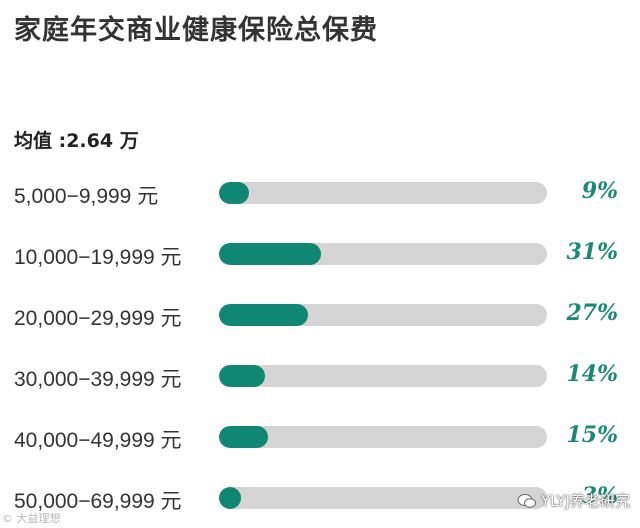  I want to click on bar-row: 30,000−39,999 元 14%, so click(320, 380).